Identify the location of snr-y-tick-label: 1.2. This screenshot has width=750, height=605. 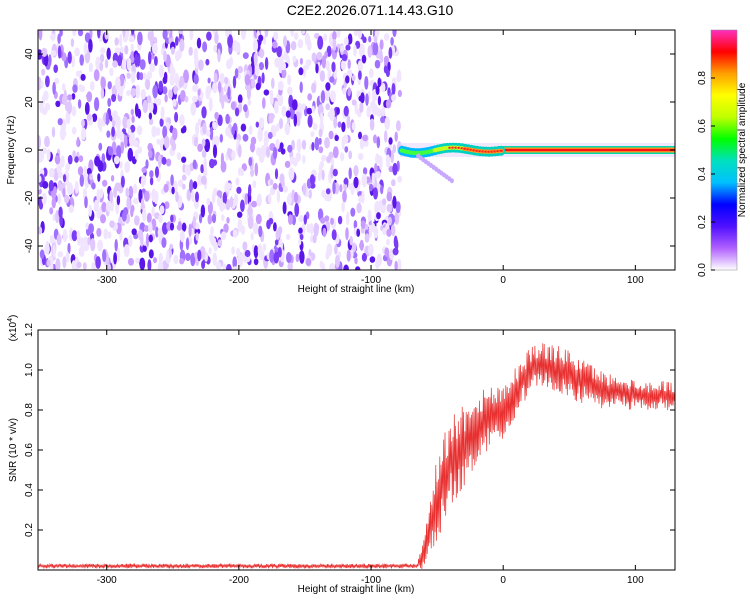
(29, 330).